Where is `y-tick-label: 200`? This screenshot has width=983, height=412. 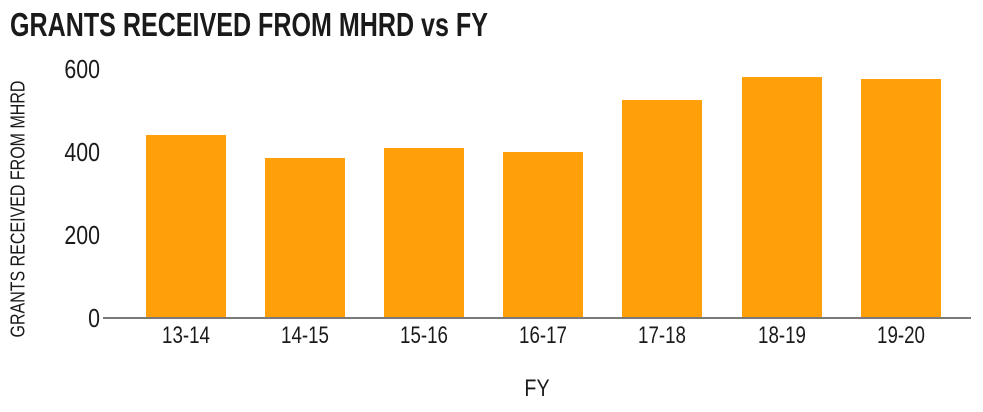
y-tick-label: 200 is located at coordinates (82, 235).